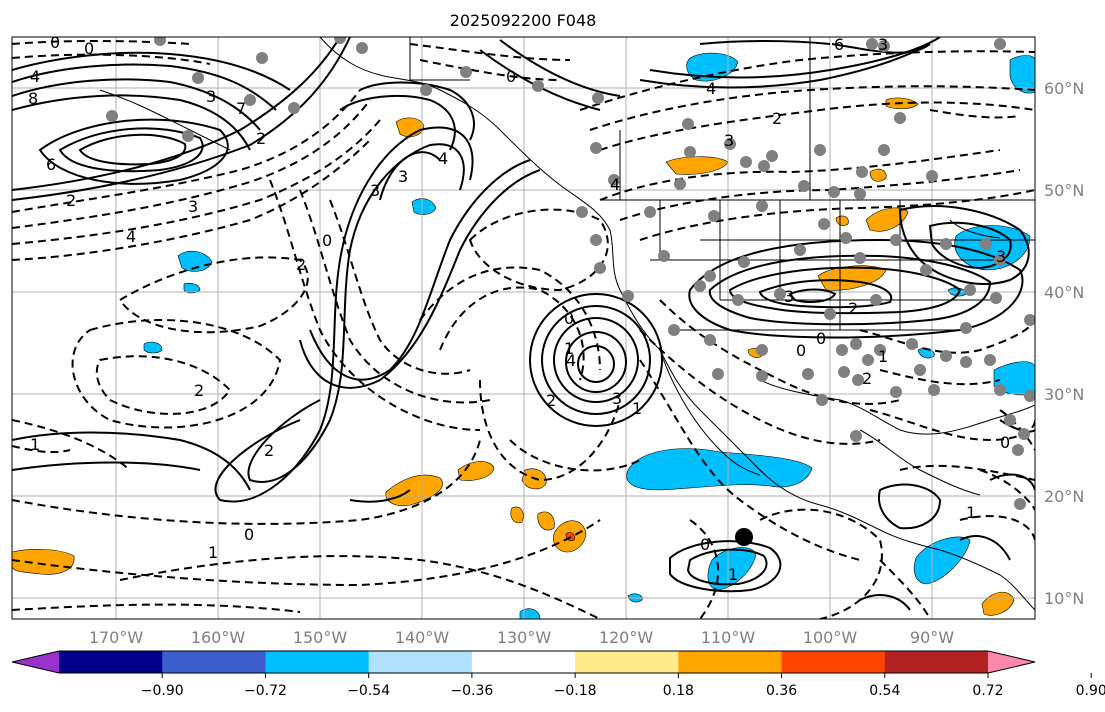 The image size is (1105, 712). Describe the element at coordinates (1064, 496) in the screenshot. I see `lat-label: 20°N` at that location.